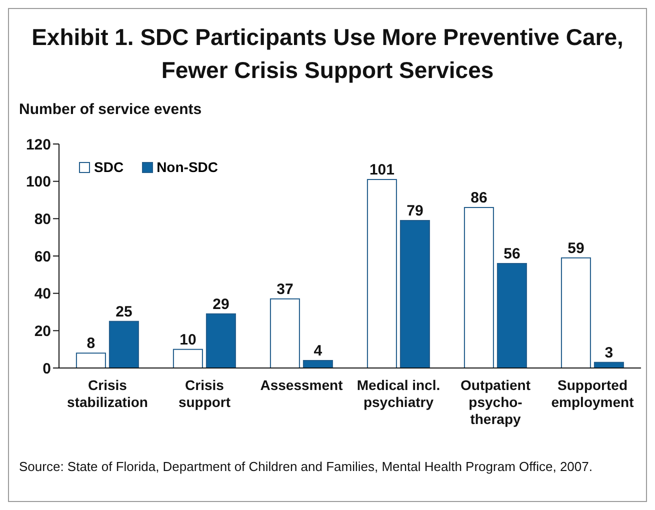 This screenshot has height=510, width=655. Describe the element at coordinates (38, 145) in the screenshot. I see `y-tick-label: 120` at that location.